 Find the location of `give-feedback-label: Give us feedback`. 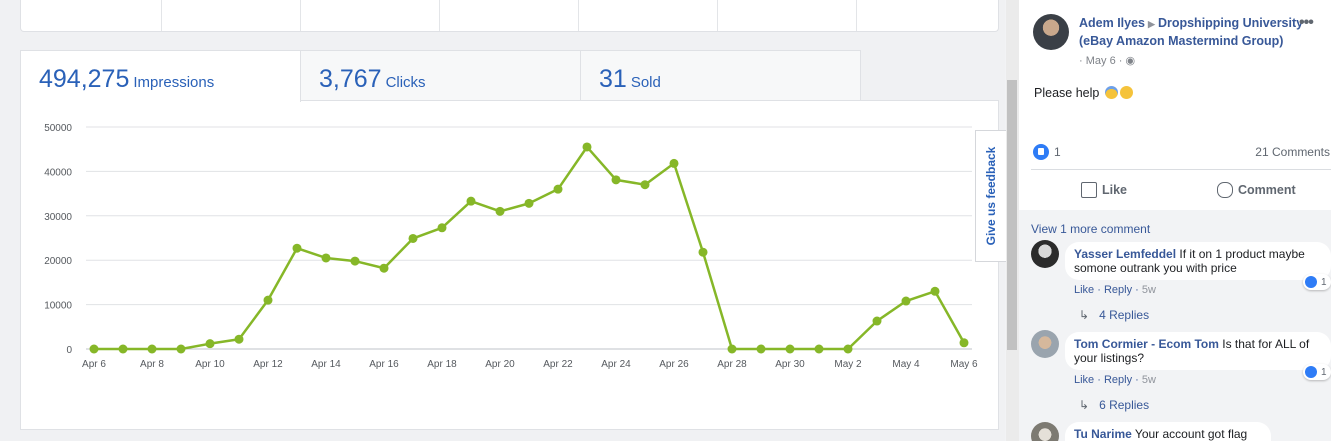

give-feedback-label: Give us feedback is located at coordinates (991, 196).